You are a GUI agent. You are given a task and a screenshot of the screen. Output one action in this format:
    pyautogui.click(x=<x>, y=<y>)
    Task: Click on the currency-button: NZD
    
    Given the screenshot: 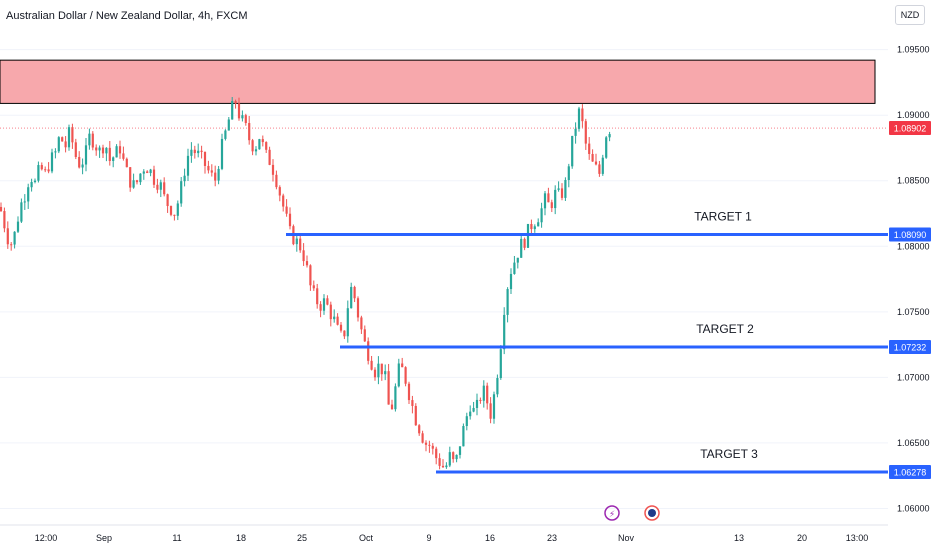 What is the action you would take?
    pyautogui.click(x=910, y=15)
    